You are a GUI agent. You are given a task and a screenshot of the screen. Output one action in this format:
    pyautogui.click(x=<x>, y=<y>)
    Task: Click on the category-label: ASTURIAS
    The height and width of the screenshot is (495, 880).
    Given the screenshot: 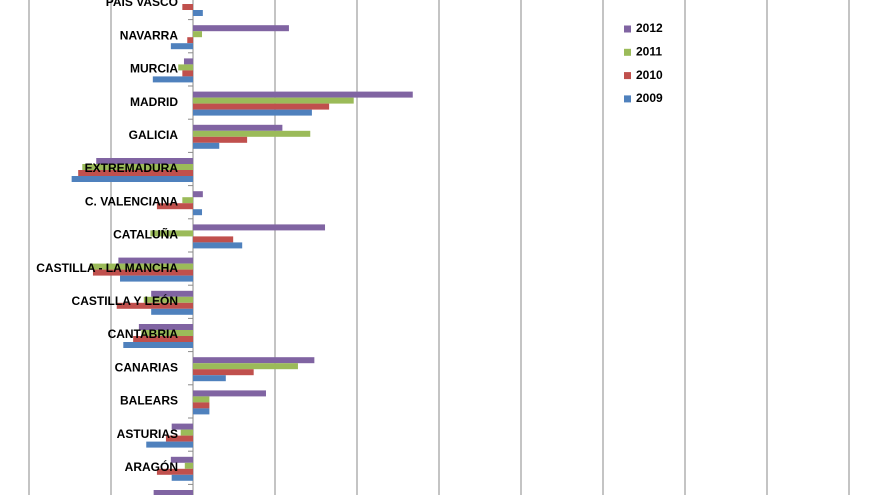 What is the action you would take?
    pyautogui.click(x=147, y=434)
    